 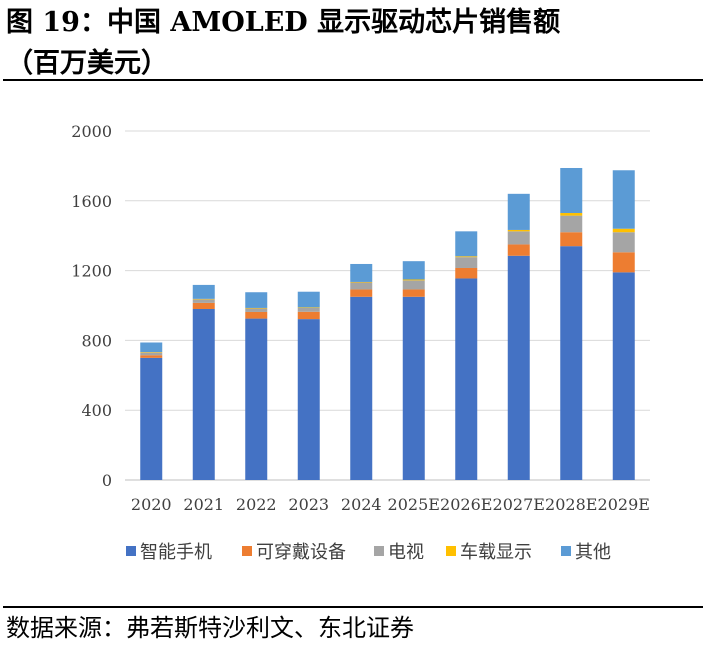 What do you see at coordinates (308, 504) in the screenshot?
I see `x-tick-label: 2023` at bounding box center [308, 504].